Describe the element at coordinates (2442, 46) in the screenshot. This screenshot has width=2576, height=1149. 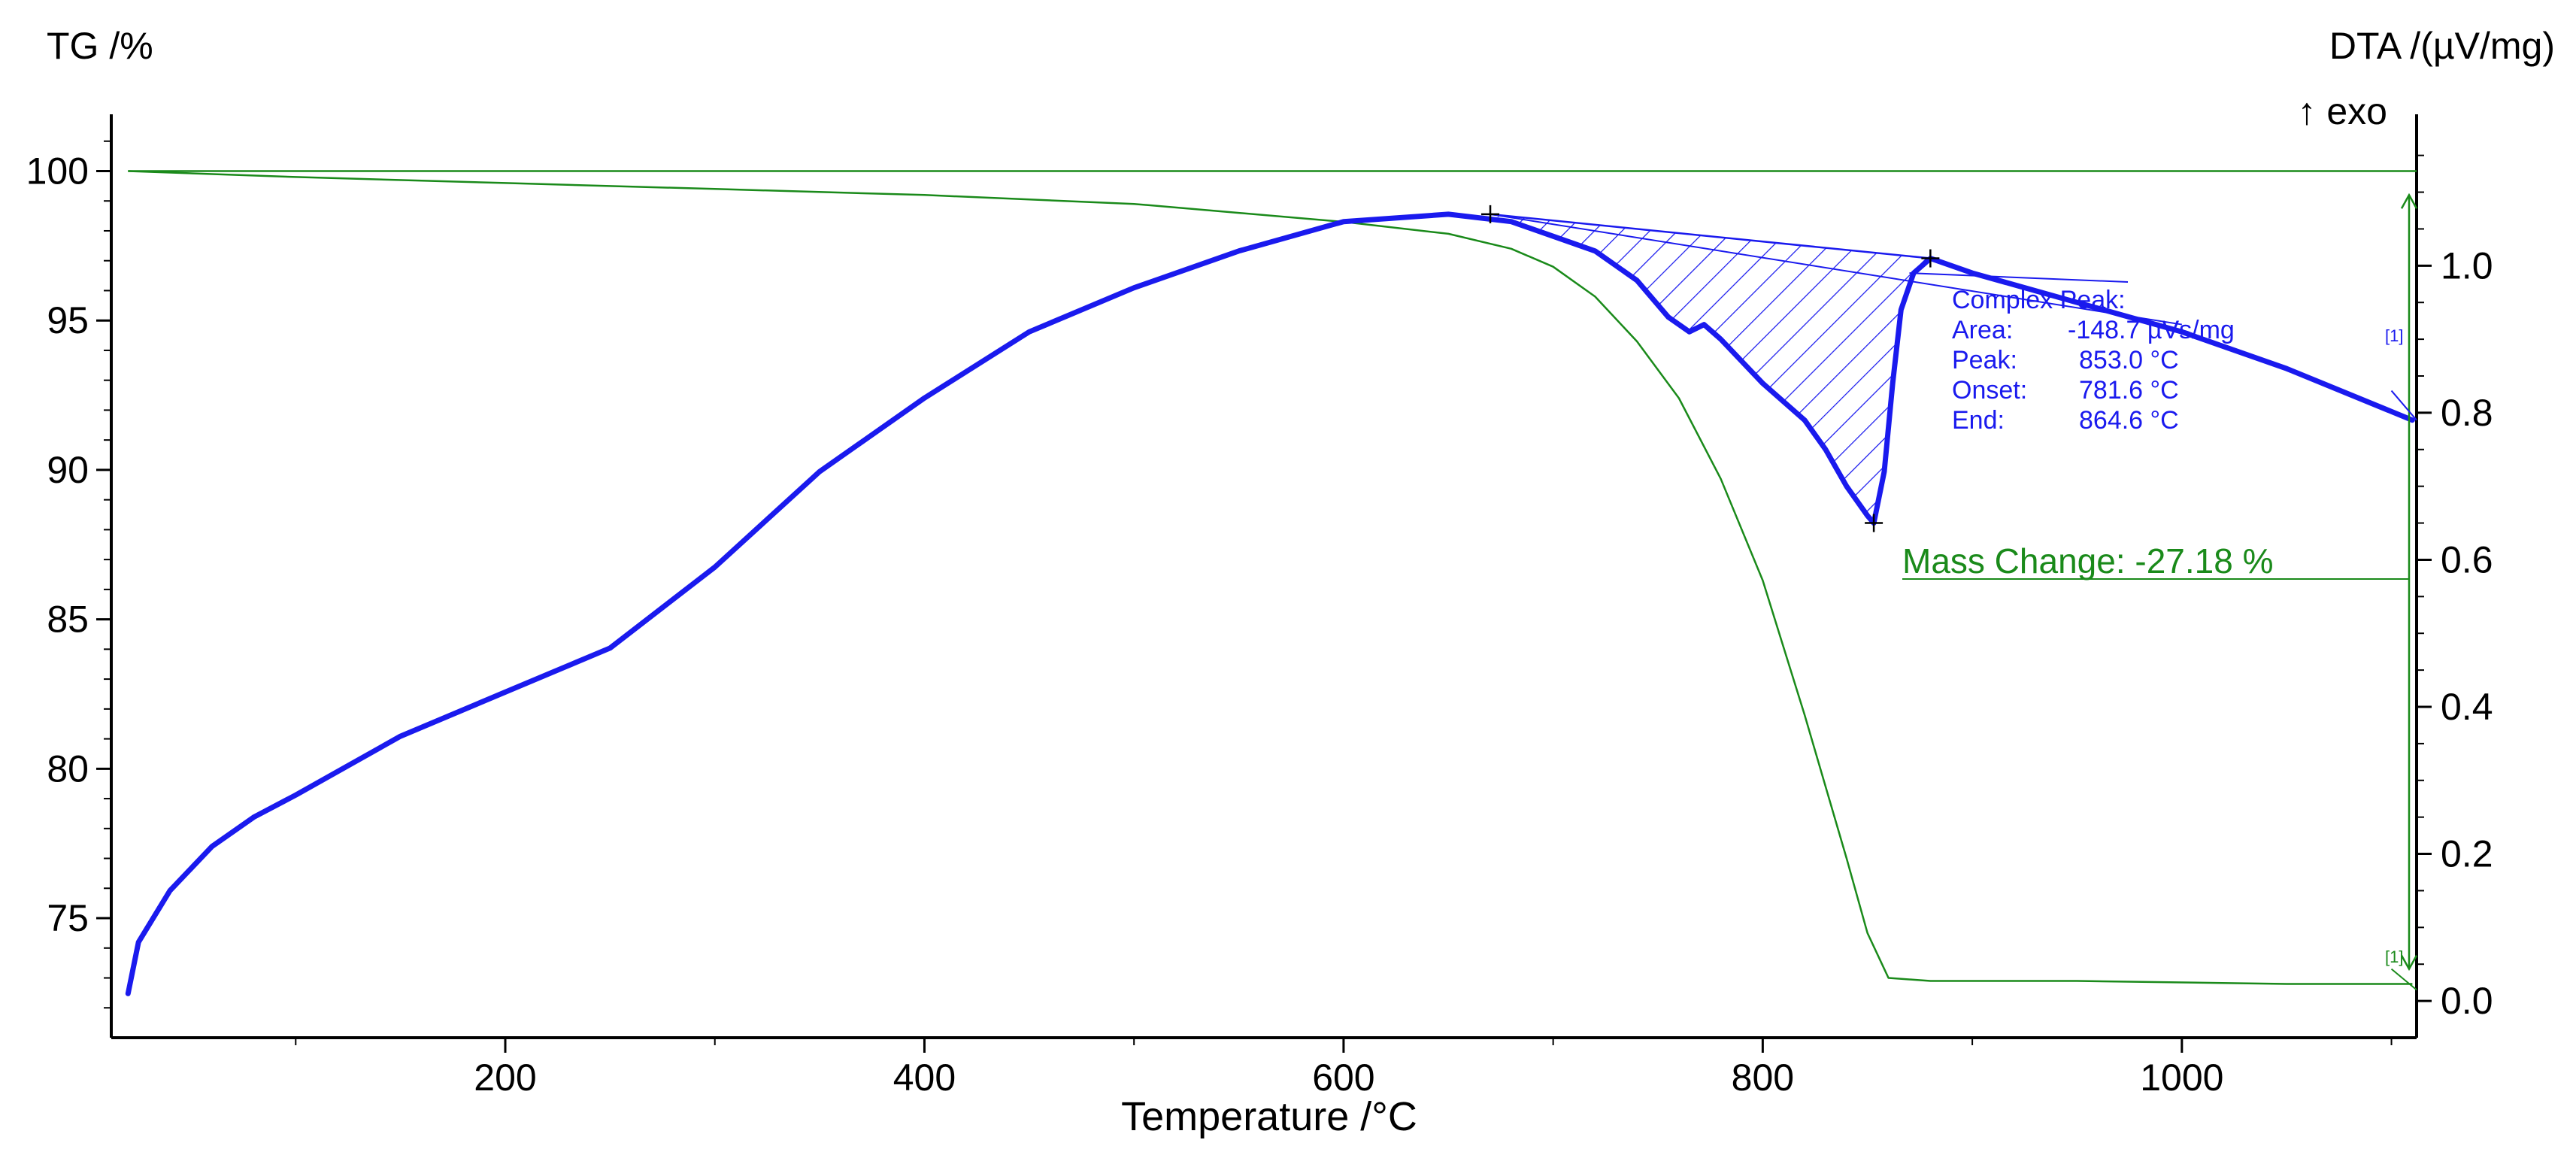
I see `y-axis-right-label: DTA /(µV/mg)` at that location.